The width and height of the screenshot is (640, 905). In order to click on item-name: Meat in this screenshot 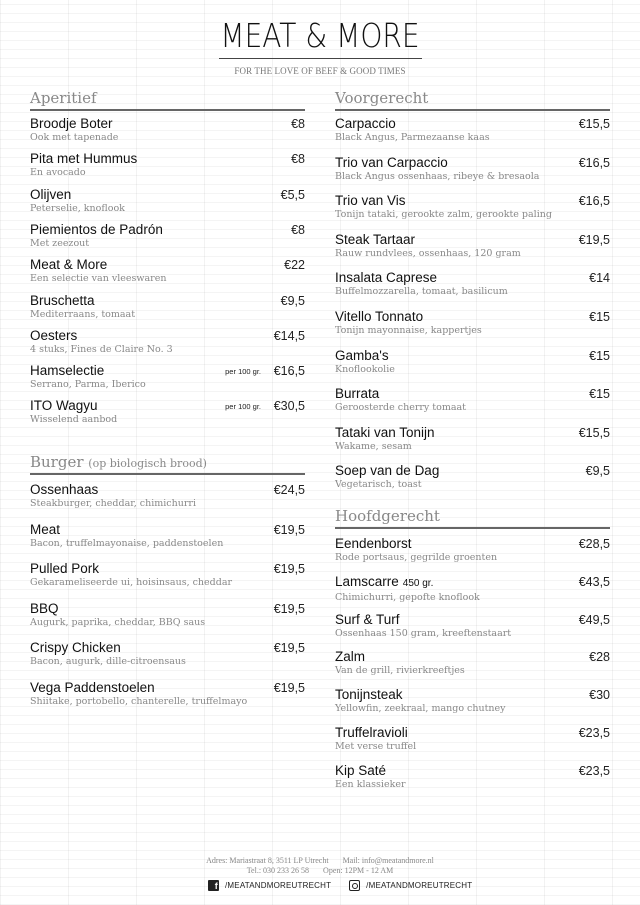, I will do `click(45, 529)`.